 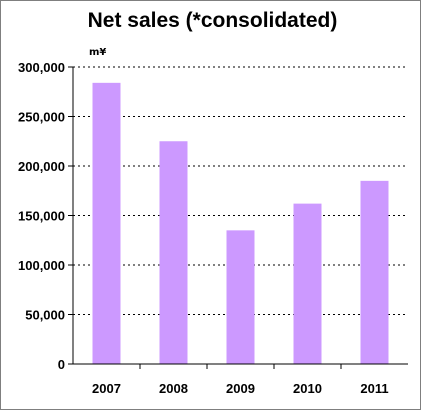 I want to click on y-tick-label: 0, so click(x=61, y=364).